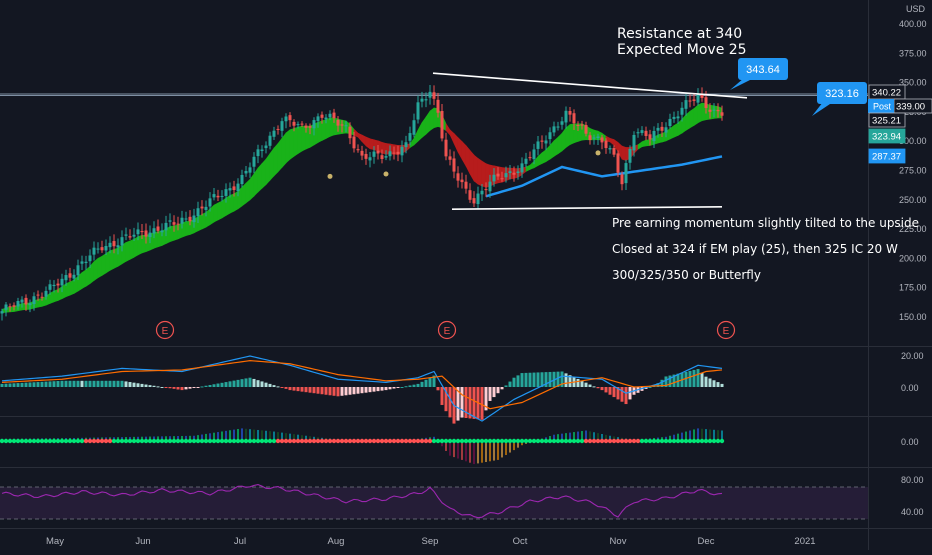 The width and height of the screenshot is (932, 555). Describe the element at coordinates (910, 107) in the screenshot. I see `price-label-text: 339.00` at that location.